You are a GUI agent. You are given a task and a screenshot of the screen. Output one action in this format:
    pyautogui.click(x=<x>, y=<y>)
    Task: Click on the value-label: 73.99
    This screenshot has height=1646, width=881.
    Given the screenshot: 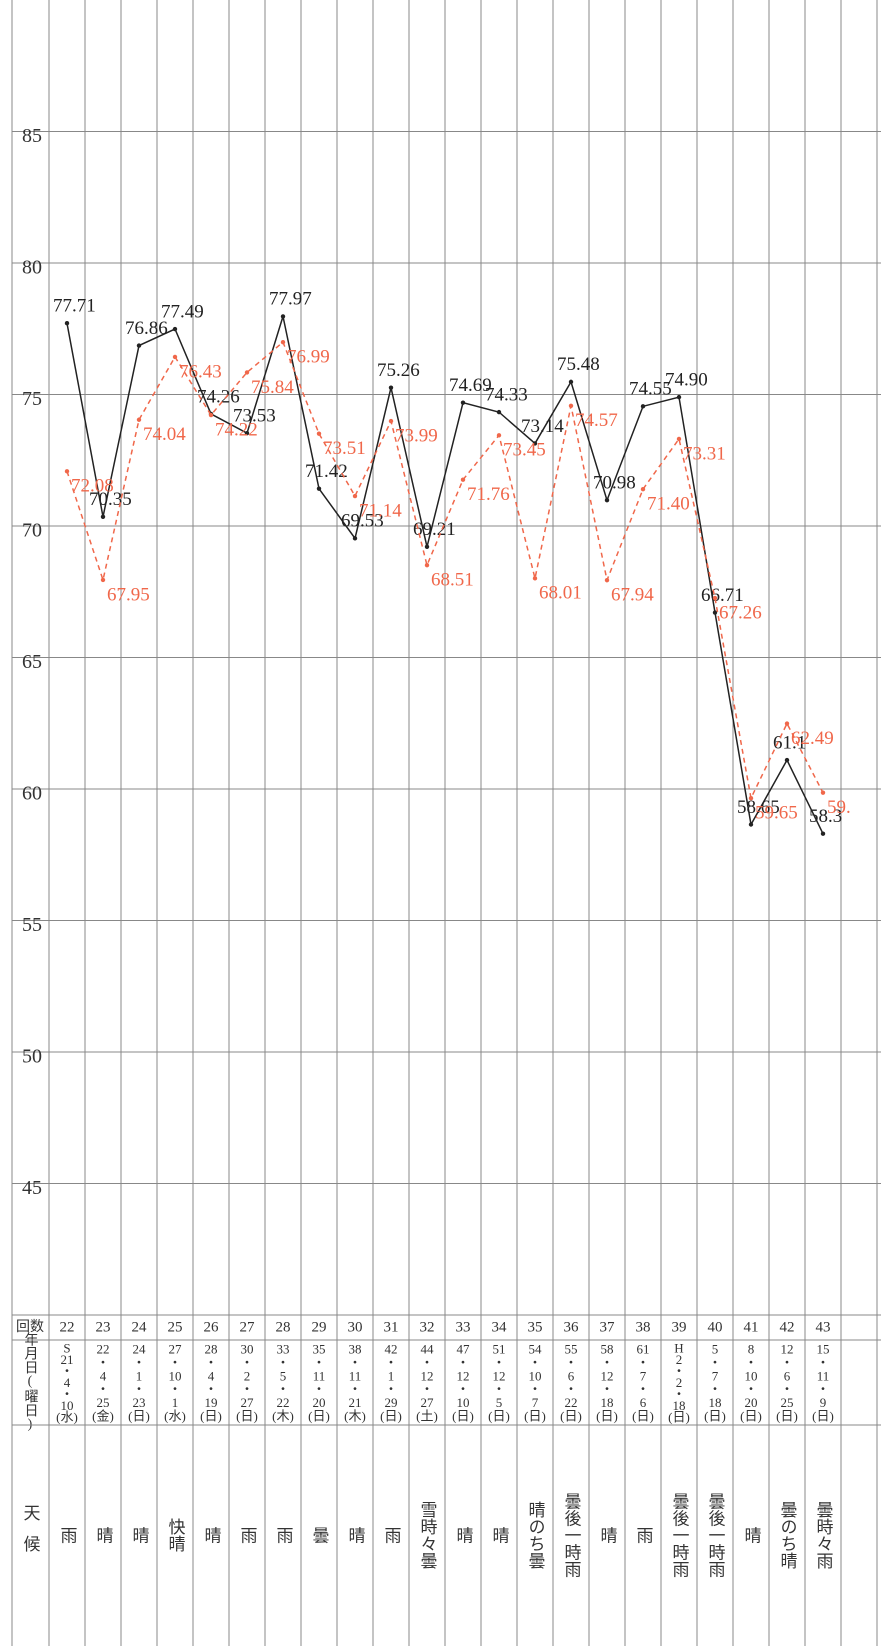 What is the action you would take?
    pyautogui.click(x=416, y=435)
    